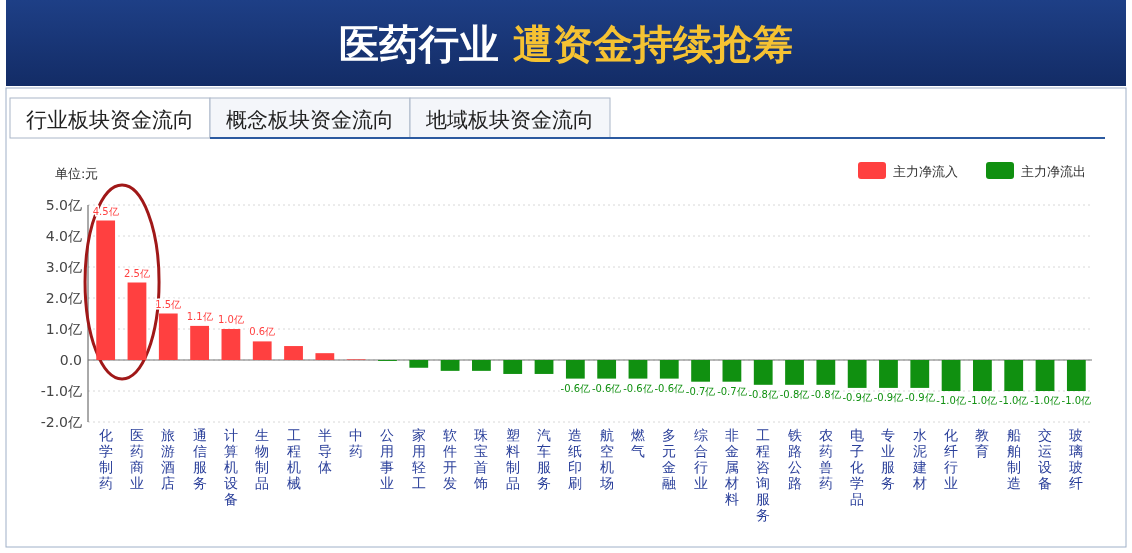 The image size is (1132, 553). Describe the element at coordinates (63, 267) in the screenshot. I see `y-tick-label: 3.0亿` at that location.